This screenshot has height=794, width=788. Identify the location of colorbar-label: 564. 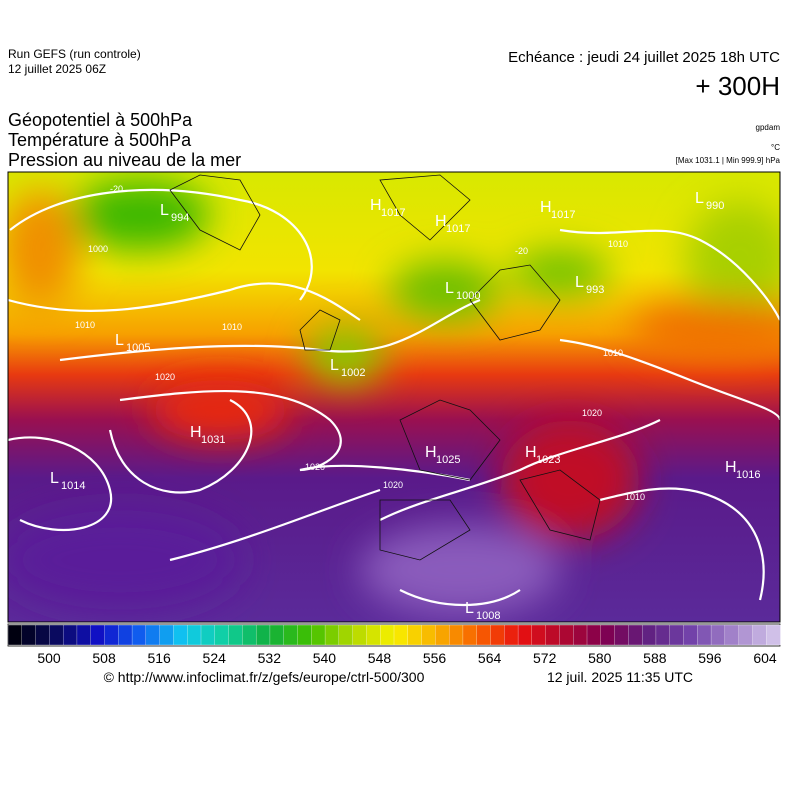
(490, 658).